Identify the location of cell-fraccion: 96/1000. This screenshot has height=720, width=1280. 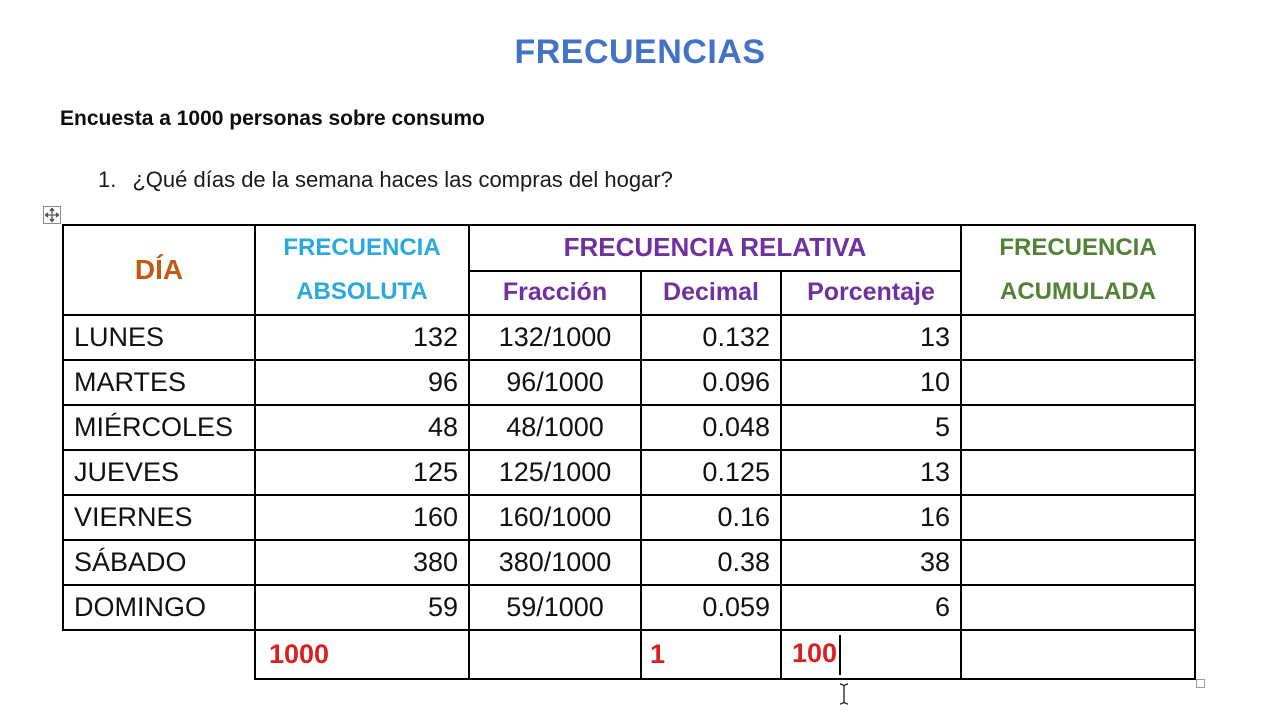
(555, 382).